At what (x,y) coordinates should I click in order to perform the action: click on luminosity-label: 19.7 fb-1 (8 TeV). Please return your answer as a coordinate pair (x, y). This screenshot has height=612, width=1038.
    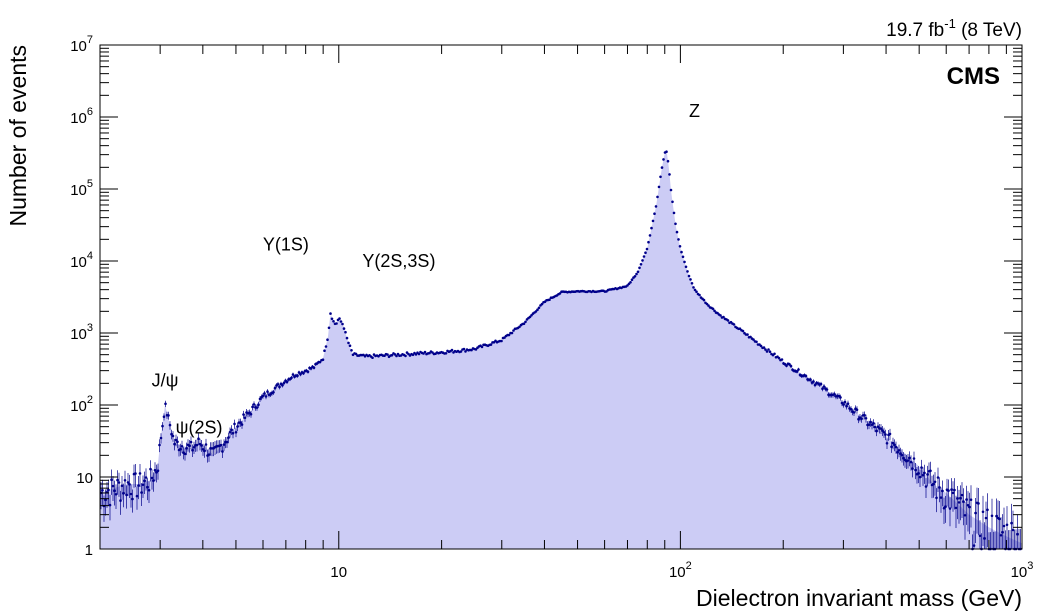
    Looking at the image, I should click on (954, 28).